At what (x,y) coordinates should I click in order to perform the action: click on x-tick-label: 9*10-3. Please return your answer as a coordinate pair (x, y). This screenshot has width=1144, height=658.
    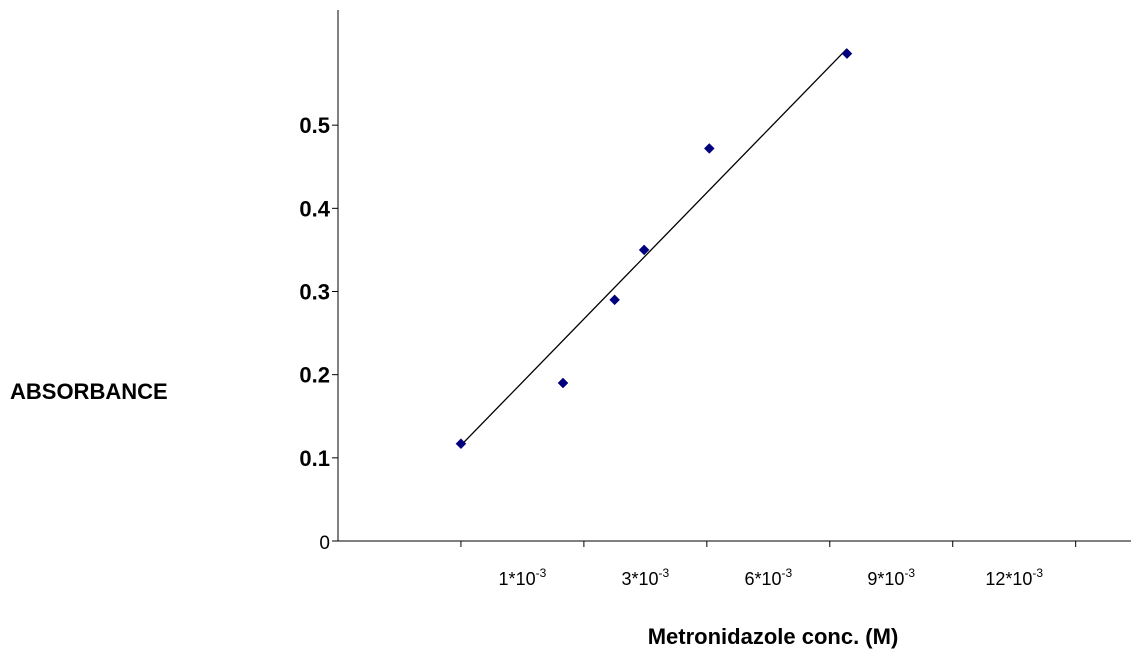
    Looking at the image, I should click on (891, 577).